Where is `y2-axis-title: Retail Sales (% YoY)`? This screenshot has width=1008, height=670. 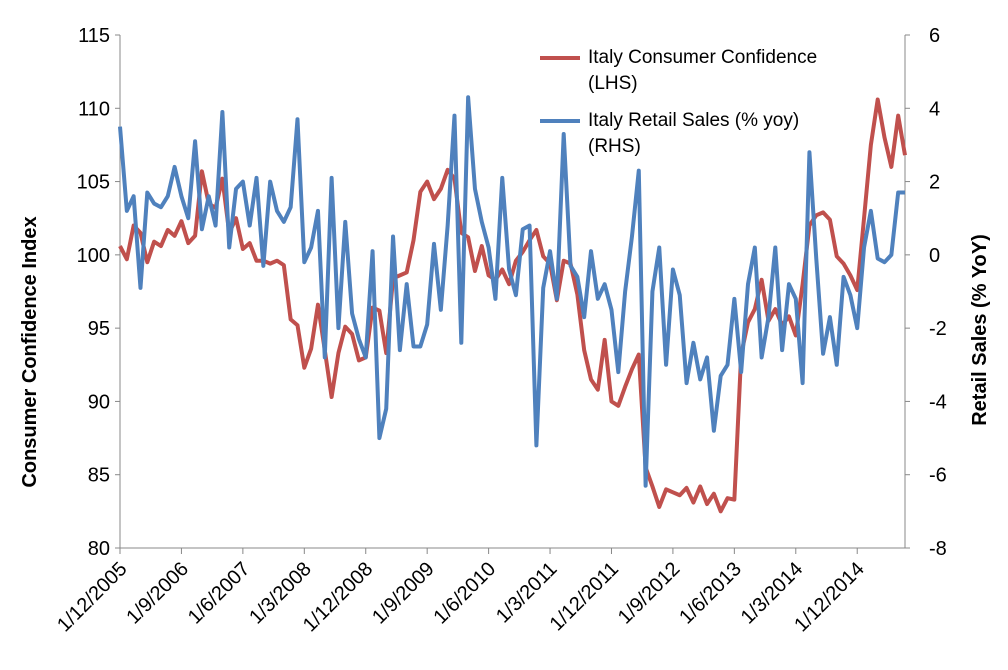 y2-axis-title: Retail Sales (% YoY) is located at coordinates (980, 330).